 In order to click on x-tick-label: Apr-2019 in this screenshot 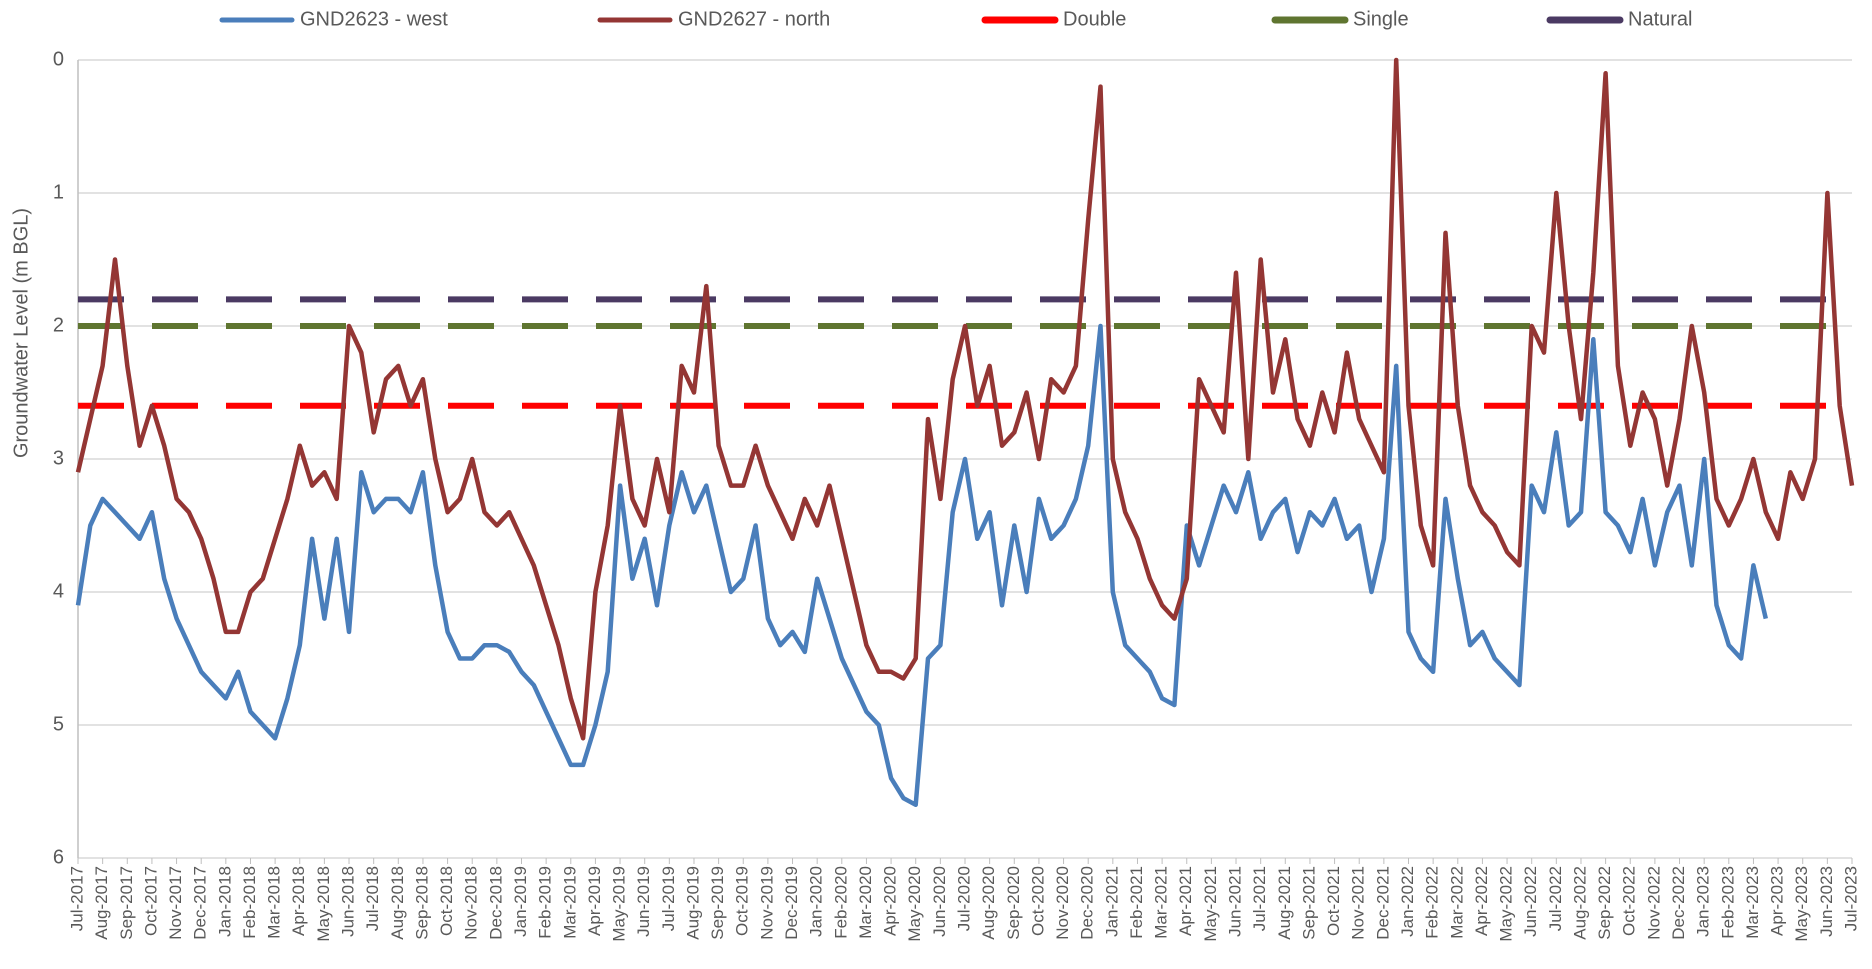, I will do `click(594, 901)`.